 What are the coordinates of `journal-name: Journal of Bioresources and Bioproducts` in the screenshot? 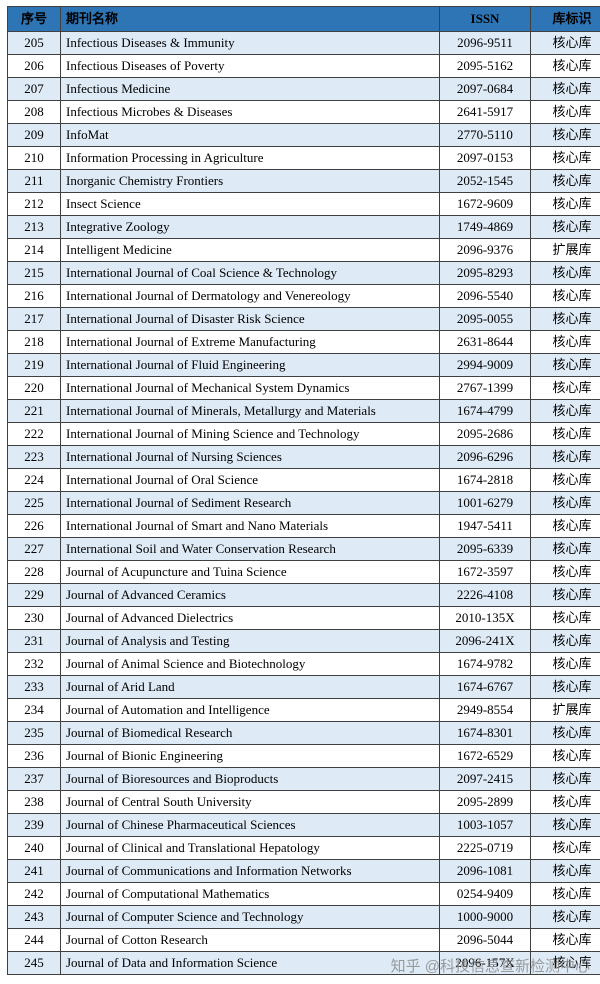 It's located at (250, 779).